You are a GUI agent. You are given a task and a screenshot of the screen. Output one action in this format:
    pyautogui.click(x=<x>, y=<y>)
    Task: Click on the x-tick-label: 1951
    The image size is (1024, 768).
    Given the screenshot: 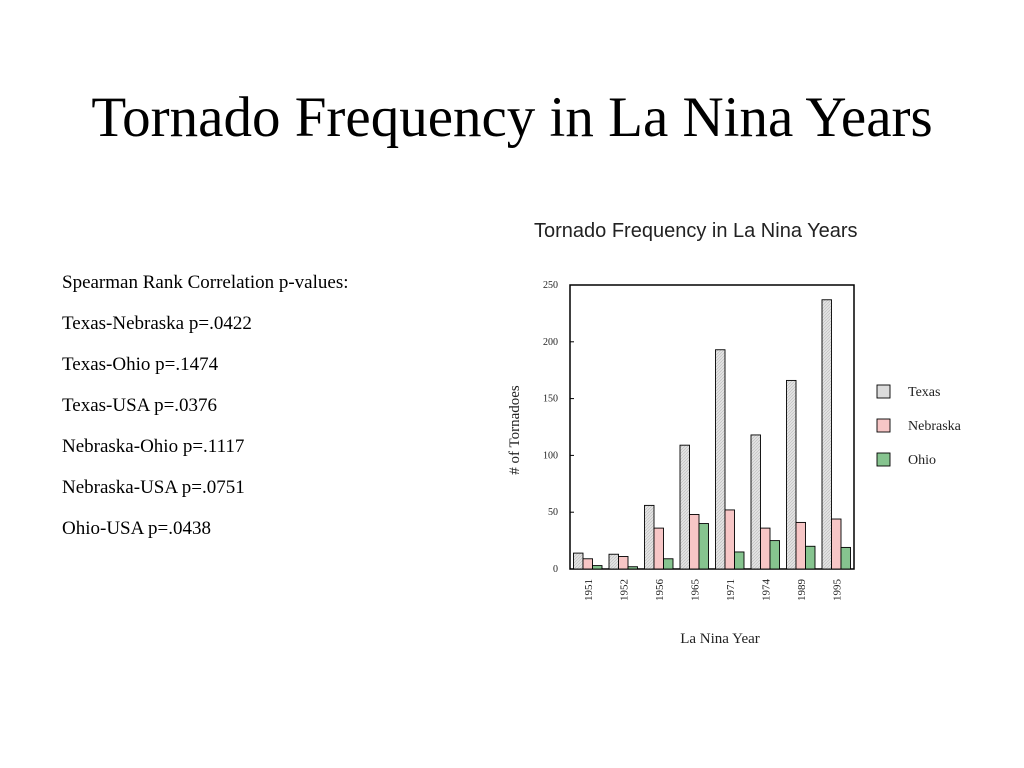 What is the action you would take?
    pyautogui.click(x=589, y=590)
    